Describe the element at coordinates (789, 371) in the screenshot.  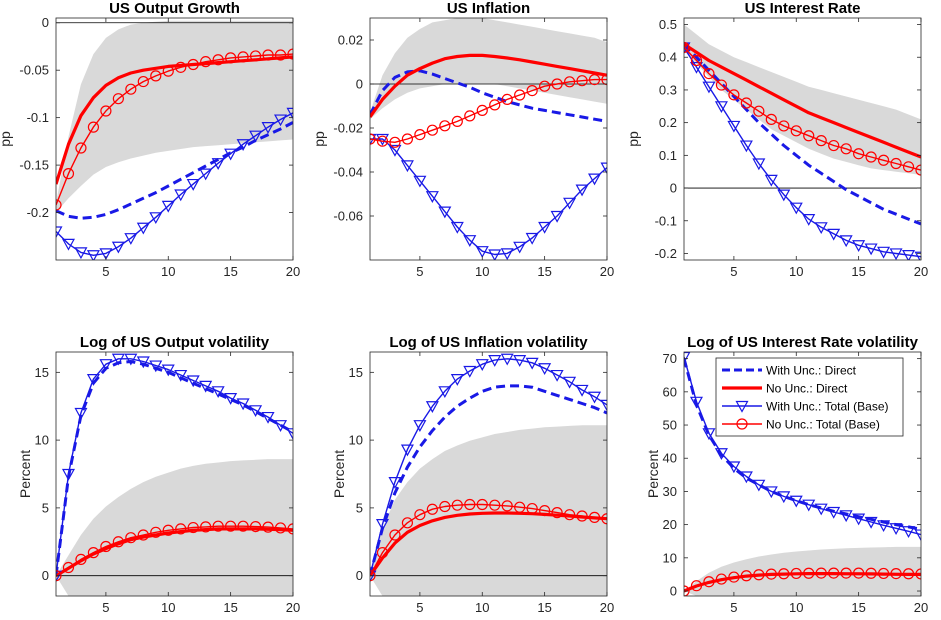
I see `legend-entry: With Unc.: Direct` at that location.